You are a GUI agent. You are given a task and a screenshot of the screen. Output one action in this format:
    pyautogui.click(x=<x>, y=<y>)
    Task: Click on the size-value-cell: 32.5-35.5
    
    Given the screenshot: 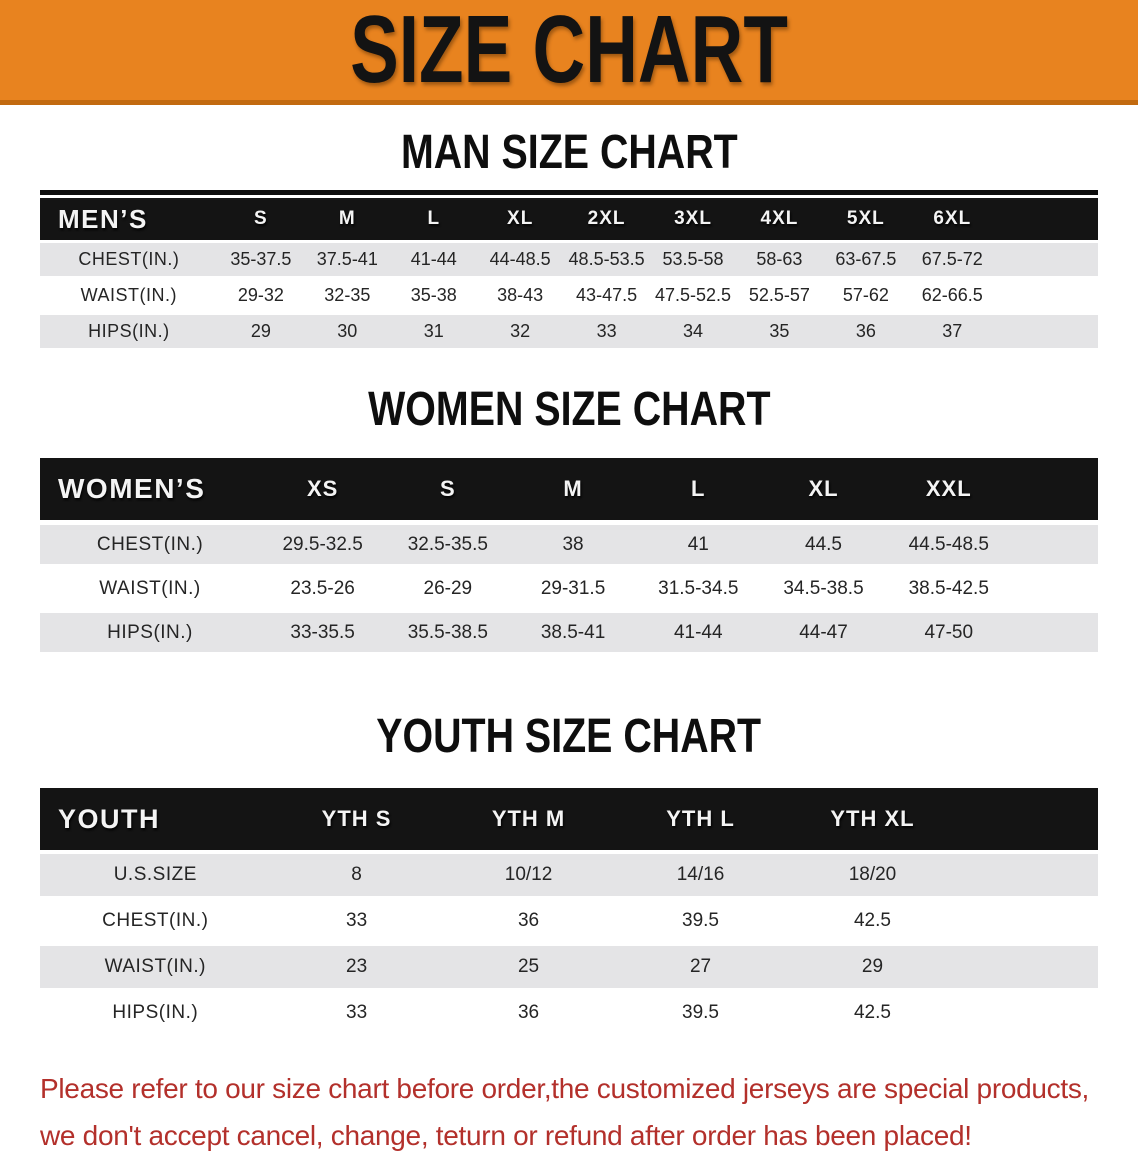 What is the action you would take?
    pyautogui.click(x=448, y=544)
    